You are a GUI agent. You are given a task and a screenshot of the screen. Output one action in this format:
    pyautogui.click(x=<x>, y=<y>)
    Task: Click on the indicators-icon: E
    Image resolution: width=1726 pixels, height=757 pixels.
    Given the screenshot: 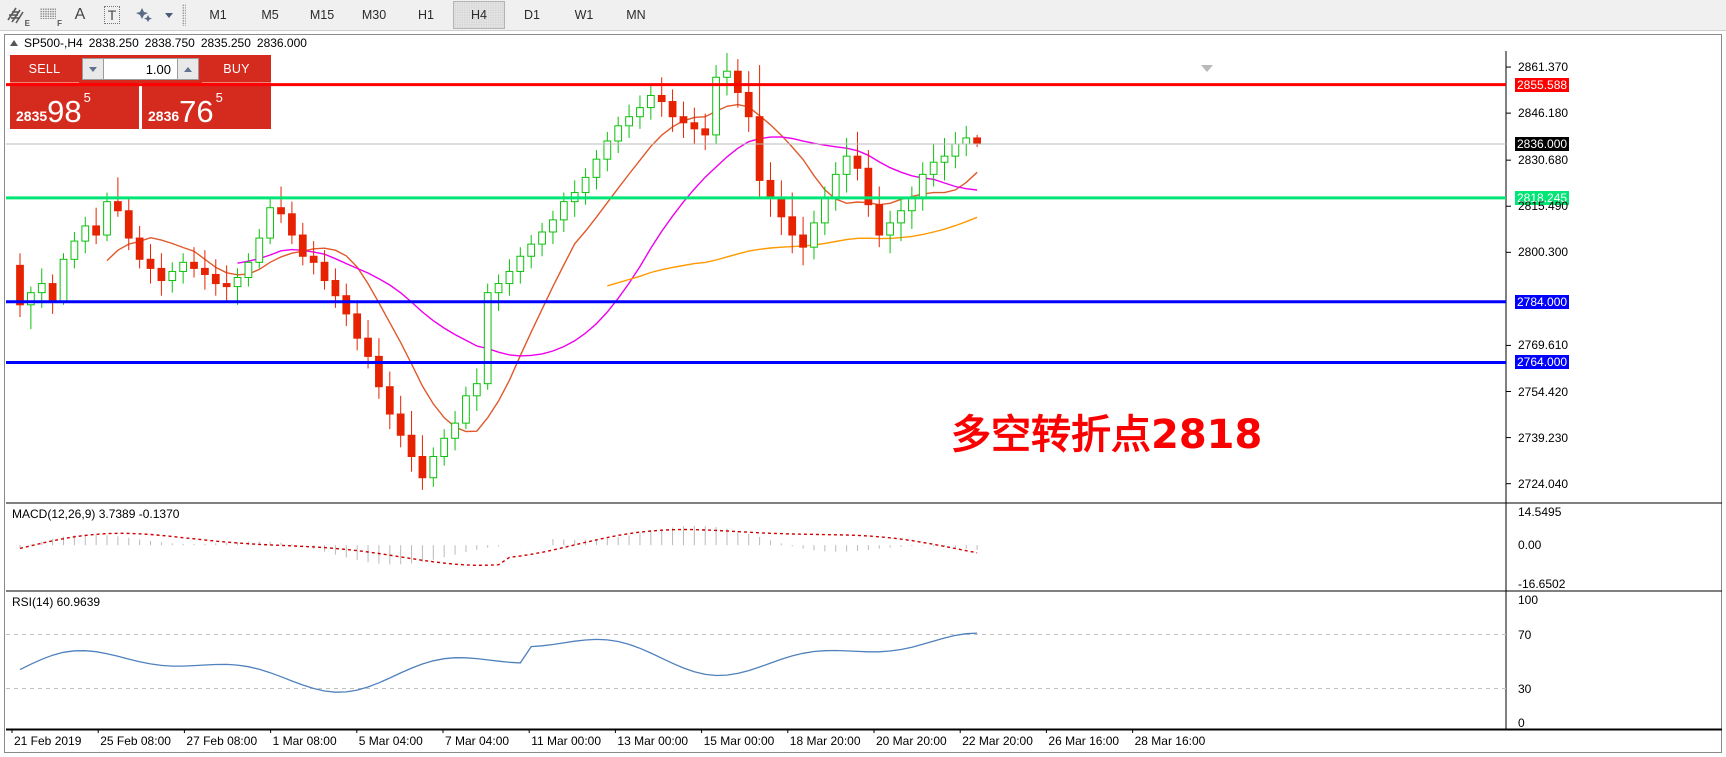 What is the action you would take?
    pyautogui.click(x=16, y=15)
    